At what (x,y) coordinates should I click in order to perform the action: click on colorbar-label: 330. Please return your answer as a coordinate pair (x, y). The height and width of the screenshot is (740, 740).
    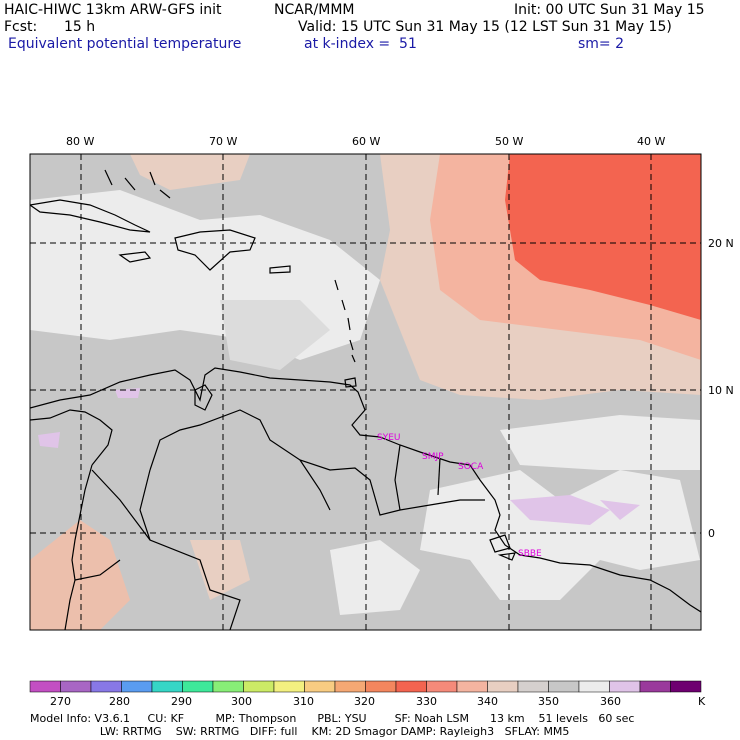
    Looking at the image, I should click on (426, 701).